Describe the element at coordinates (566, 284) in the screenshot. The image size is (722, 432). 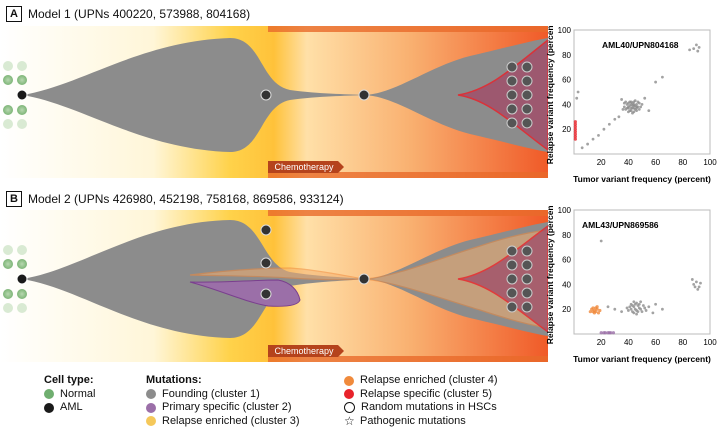
I see `y-tick-label: 40` at that location.